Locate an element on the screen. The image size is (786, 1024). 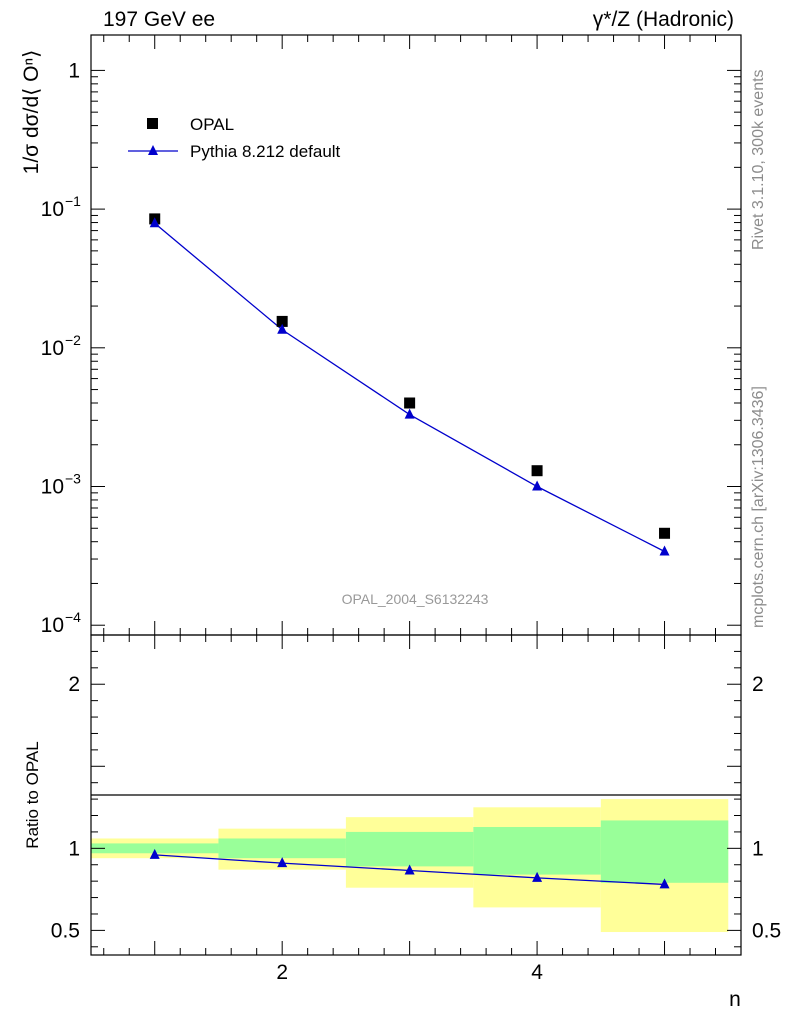
ratio-y-tick-label-left: 0.5 is located at coordinates (65, 930).